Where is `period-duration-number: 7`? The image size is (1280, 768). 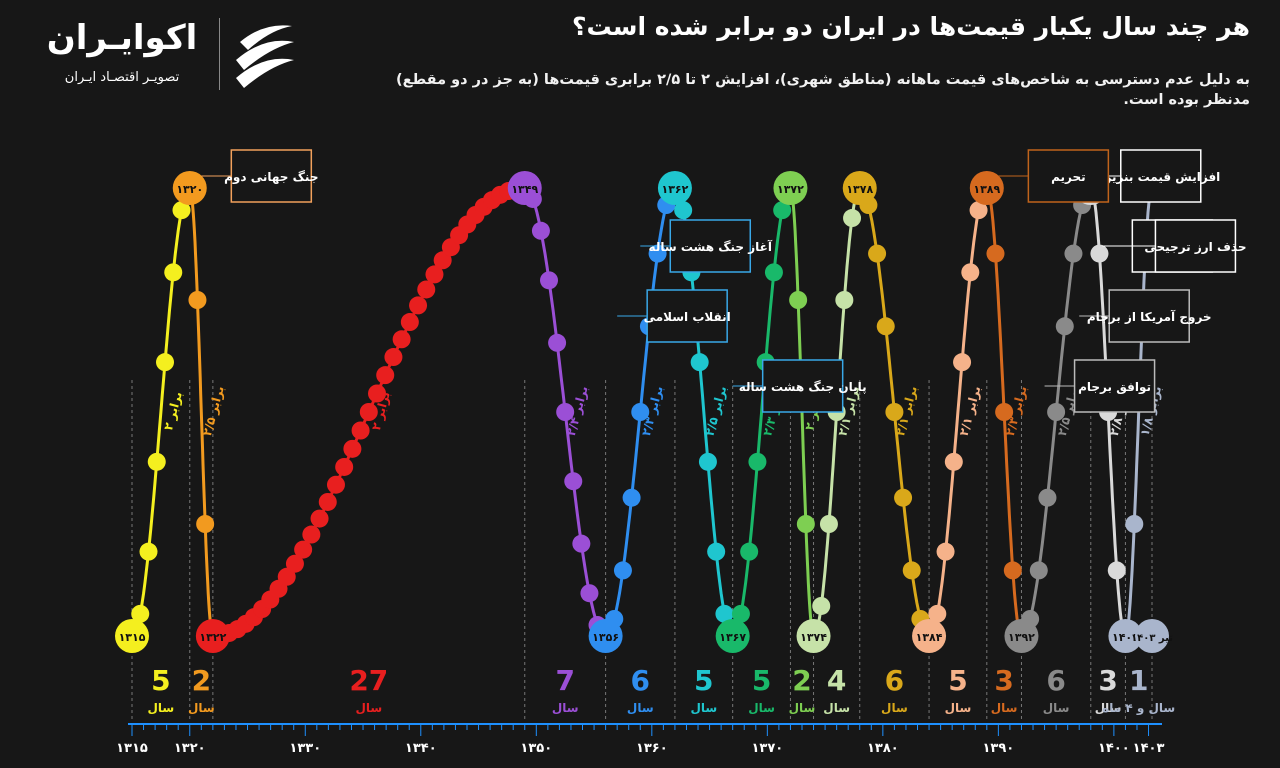
period-duration-number: 7 is located at coordinates (564, 680).